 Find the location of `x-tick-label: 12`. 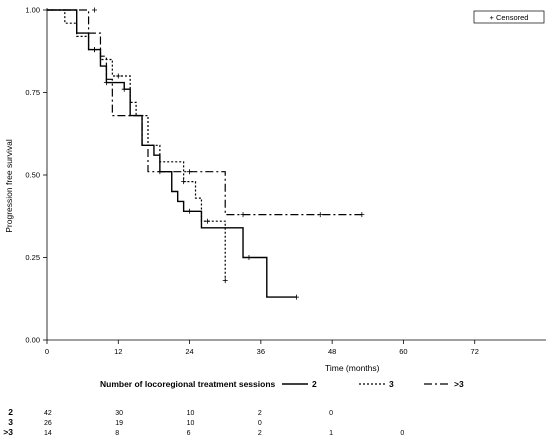

x-tick-label: 12 is located at coordinates (118, 351).